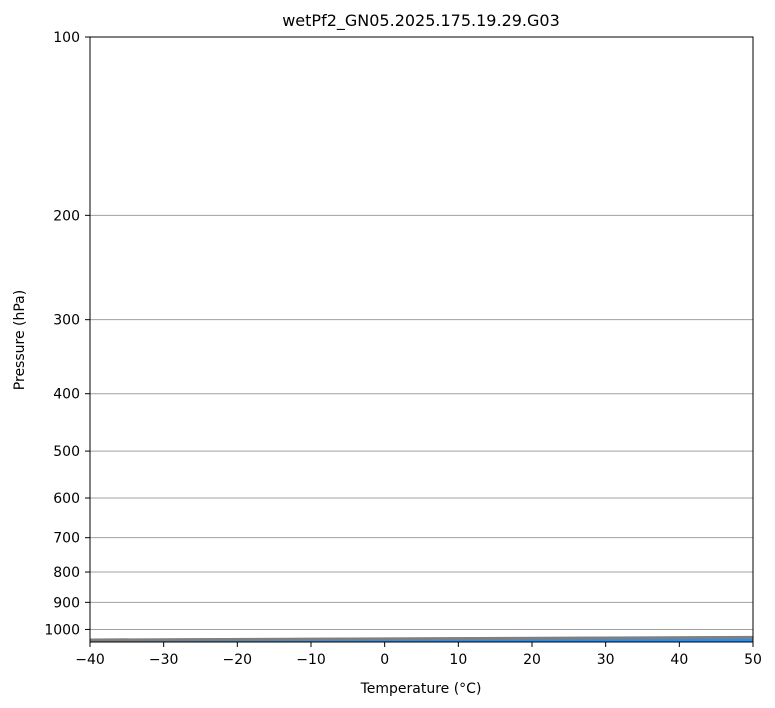 This screenshot has height=708, width=775. I want to click on y-tick-label: 500, so click(66, 452).